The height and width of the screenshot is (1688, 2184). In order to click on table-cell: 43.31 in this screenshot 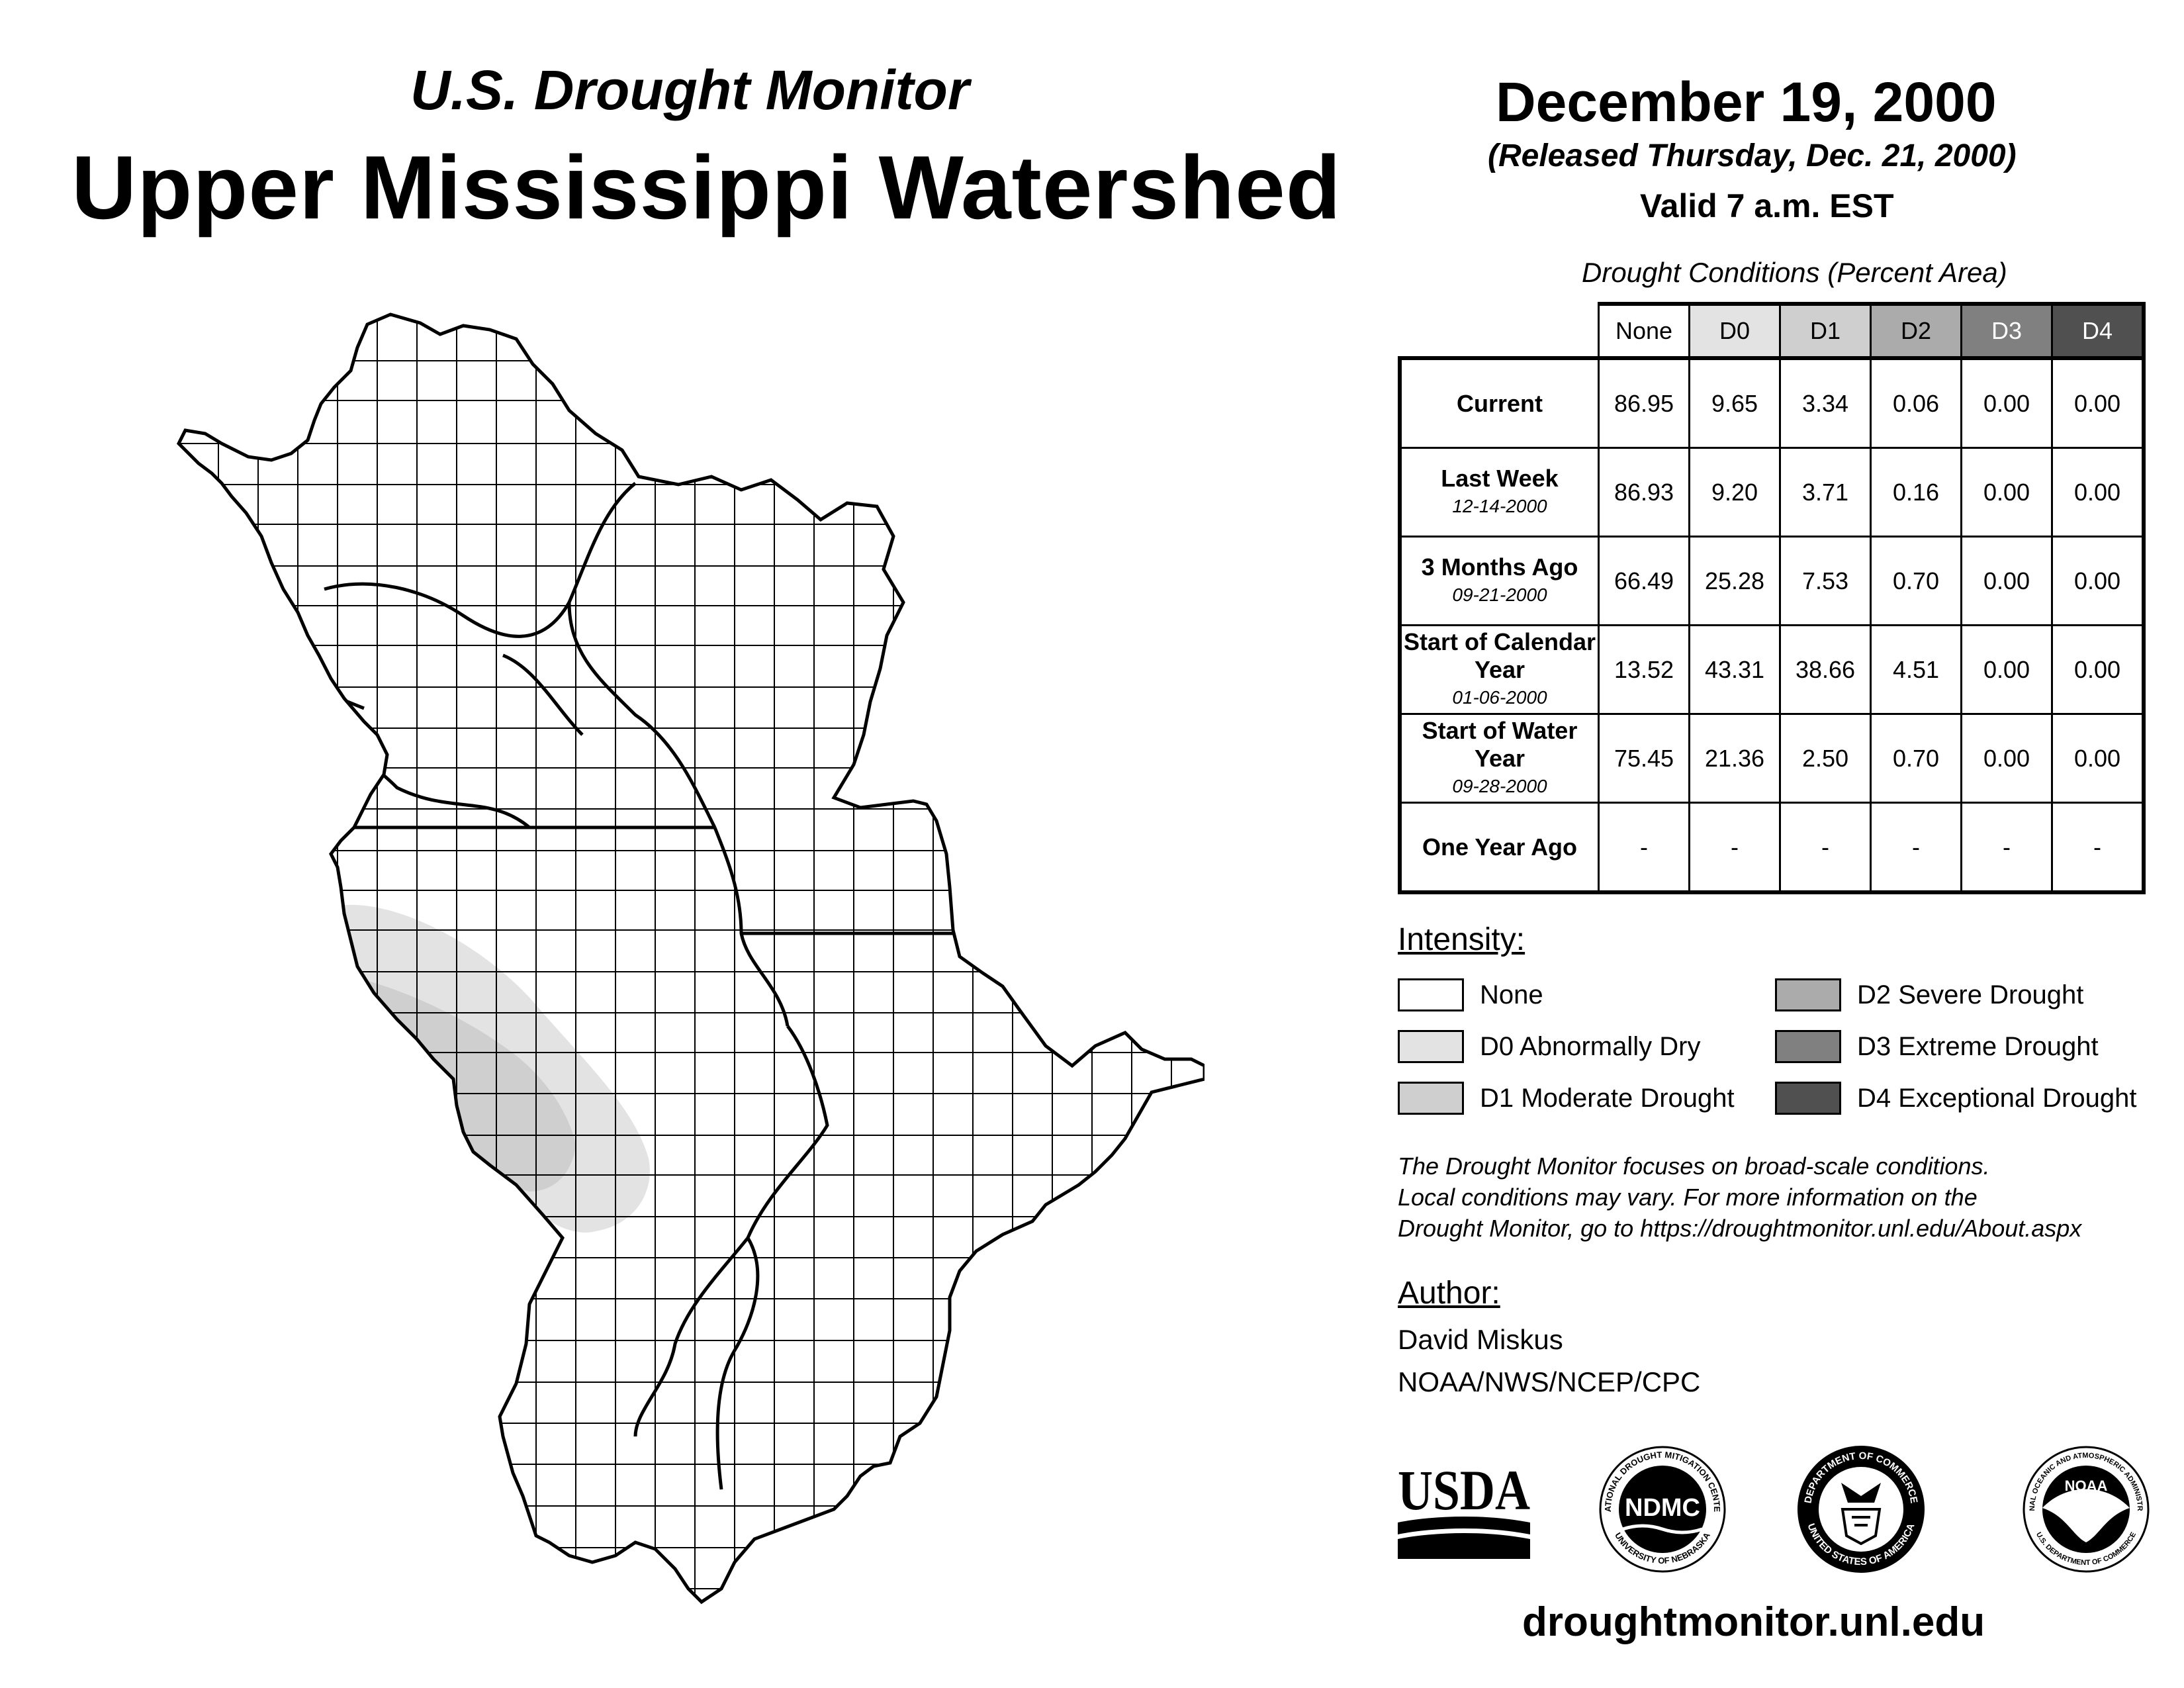, I will do `click(1735, 669)`.